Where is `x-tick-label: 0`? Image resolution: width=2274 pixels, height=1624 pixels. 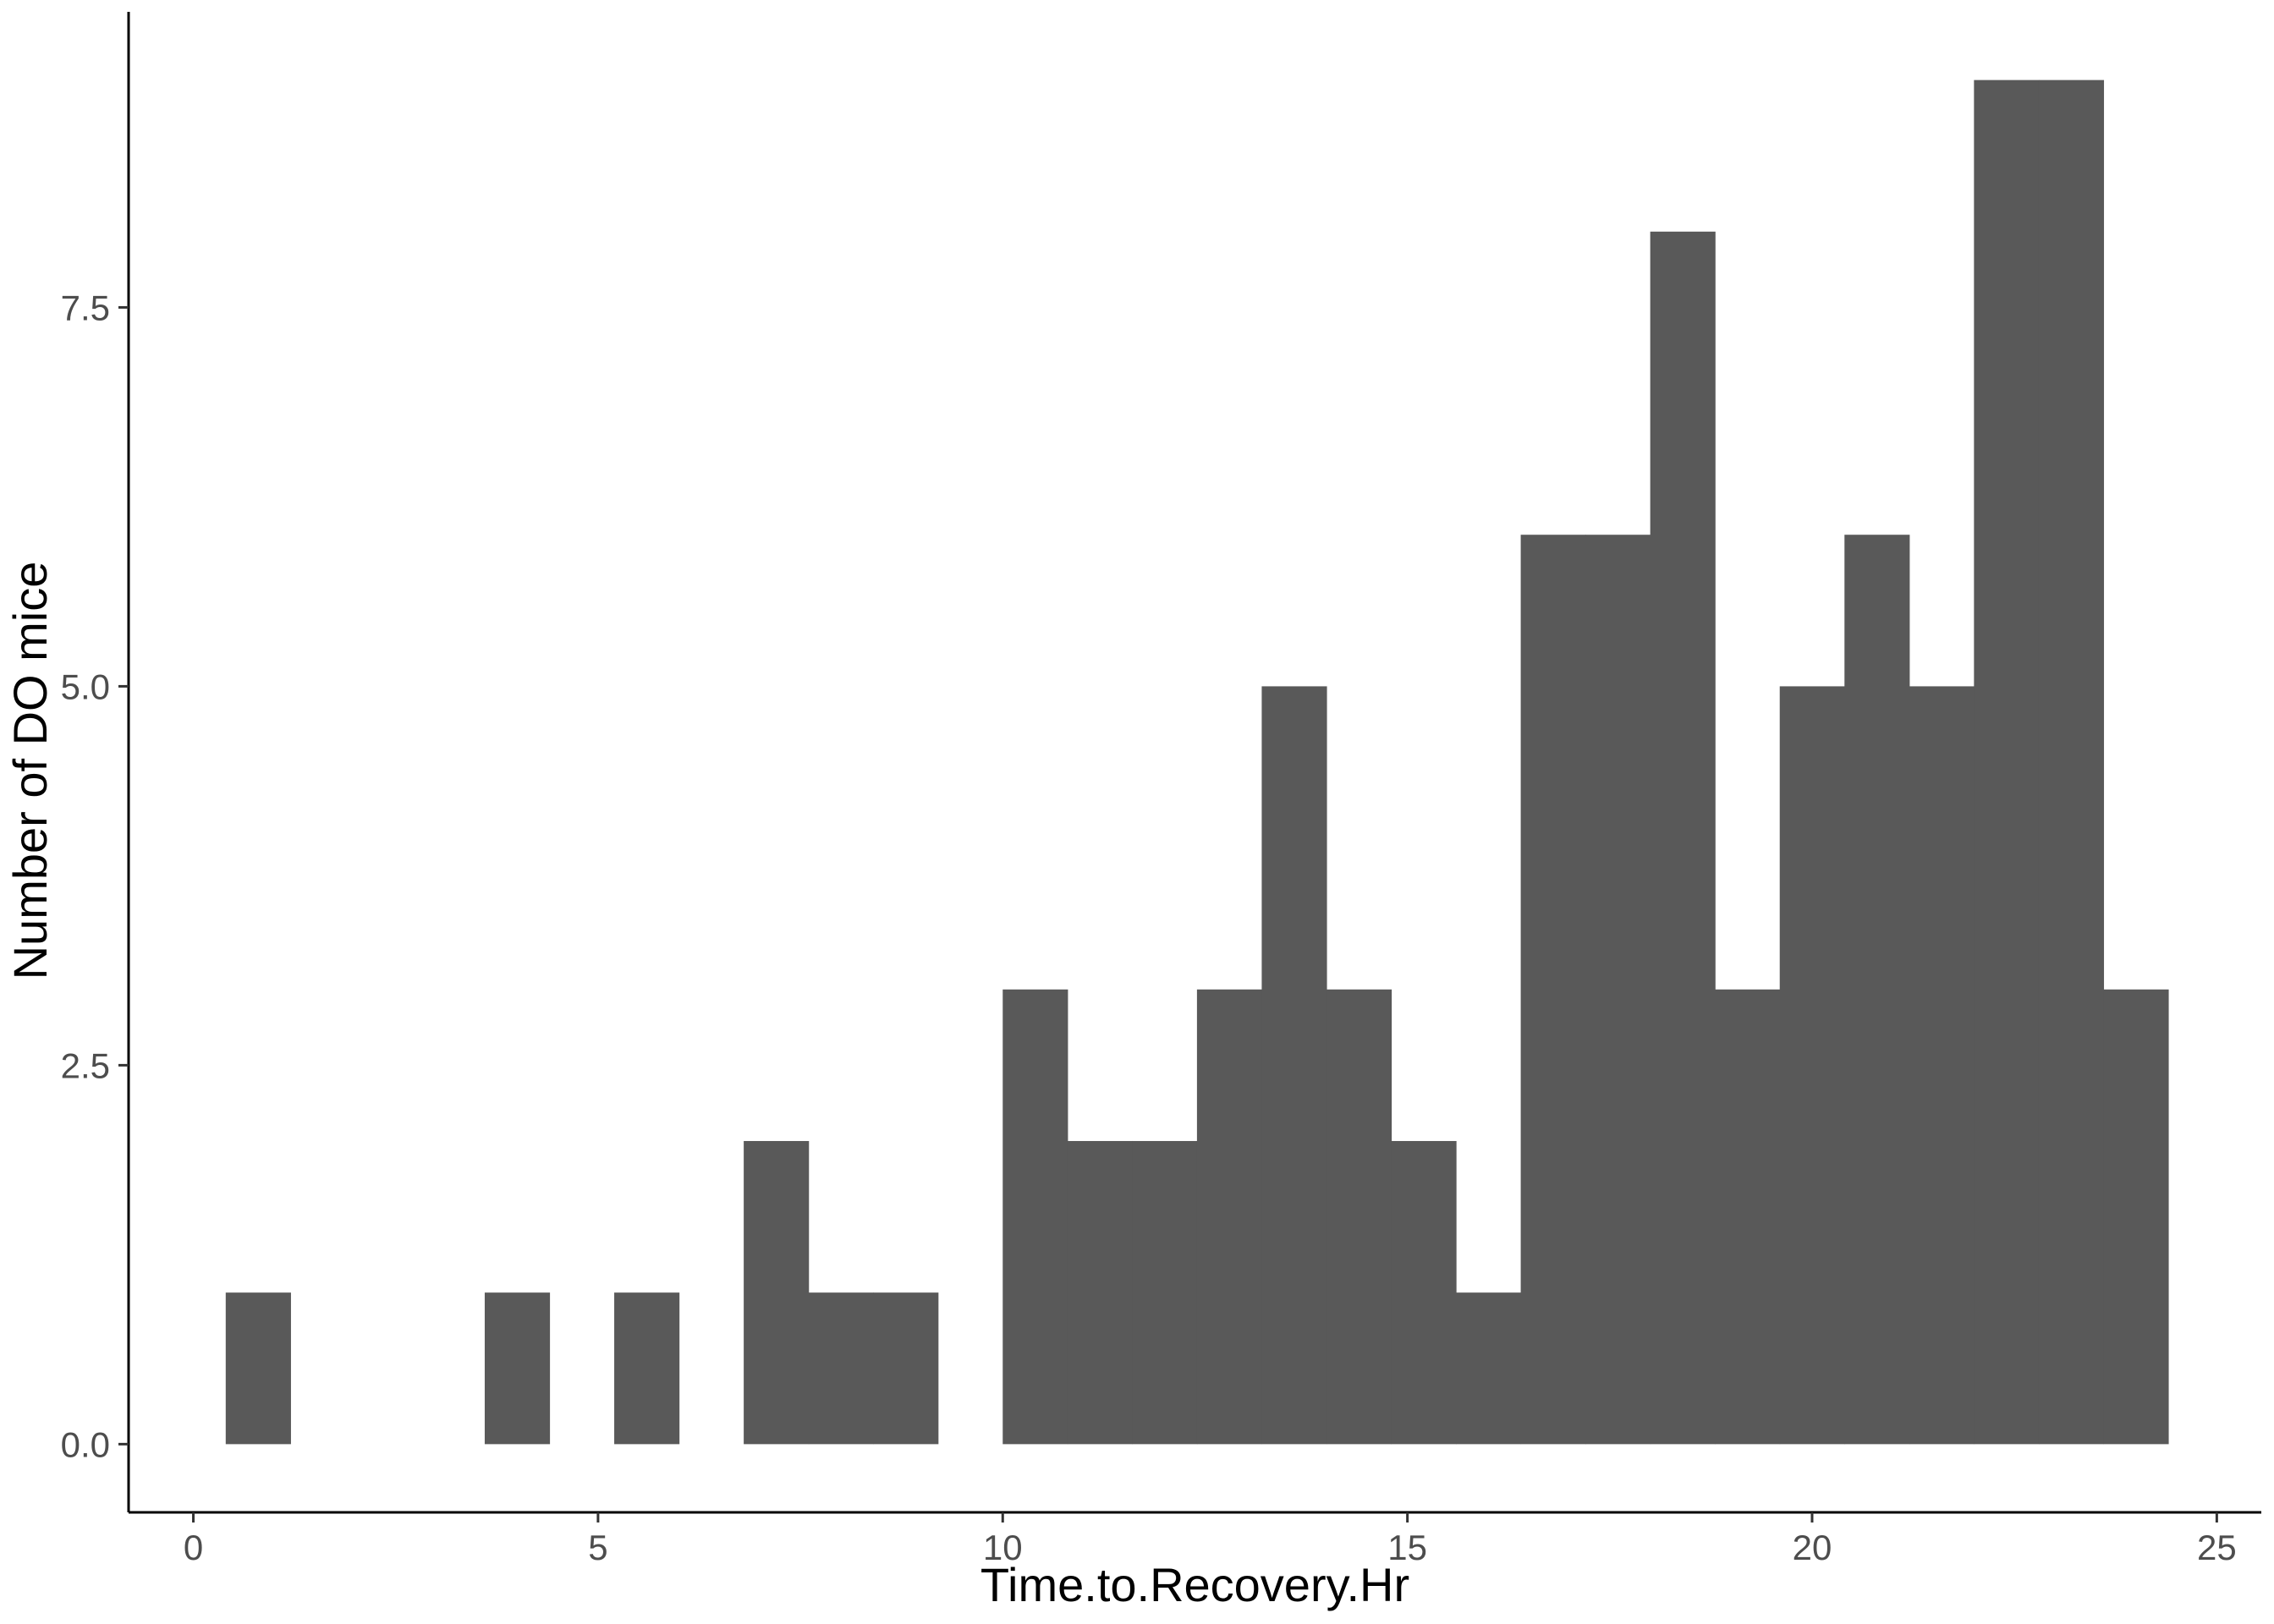 x-tick-label: 0 is located at coordinates (194, 1547).